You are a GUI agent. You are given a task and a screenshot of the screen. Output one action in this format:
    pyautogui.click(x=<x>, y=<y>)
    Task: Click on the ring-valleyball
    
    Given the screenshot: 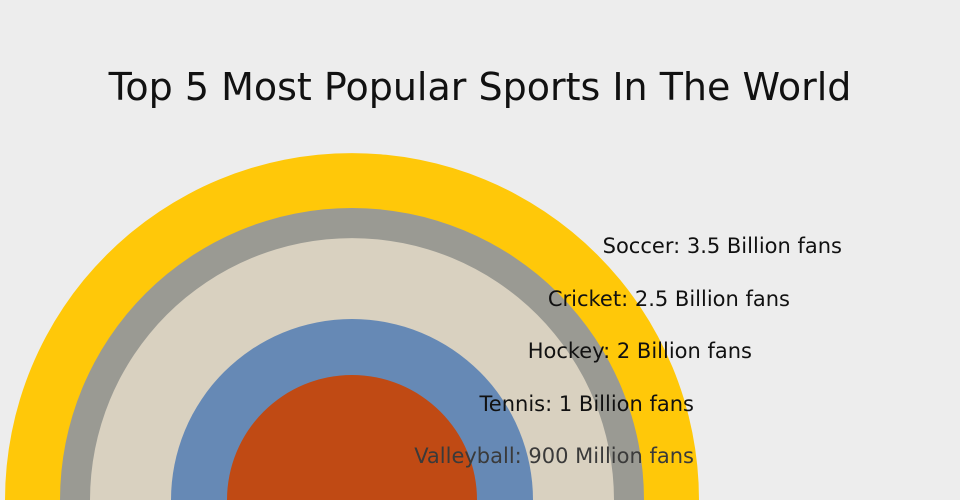 What is the action you would take?
    pyautogui.click(x=352, y=437)
    